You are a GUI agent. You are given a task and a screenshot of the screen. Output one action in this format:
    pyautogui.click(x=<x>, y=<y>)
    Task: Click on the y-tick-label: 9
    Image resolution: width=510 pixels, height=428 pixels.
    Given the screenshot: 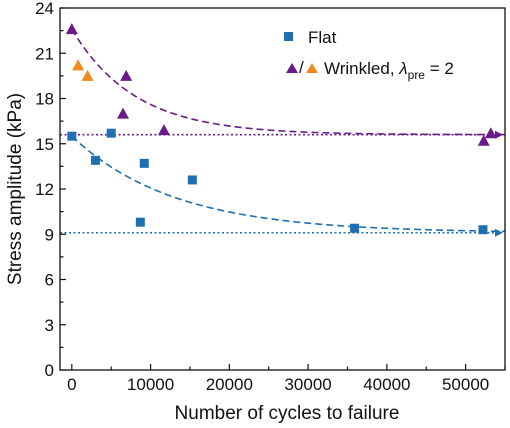 What is the action you would take?
    pyautogui.click(x=49, y=234)
    